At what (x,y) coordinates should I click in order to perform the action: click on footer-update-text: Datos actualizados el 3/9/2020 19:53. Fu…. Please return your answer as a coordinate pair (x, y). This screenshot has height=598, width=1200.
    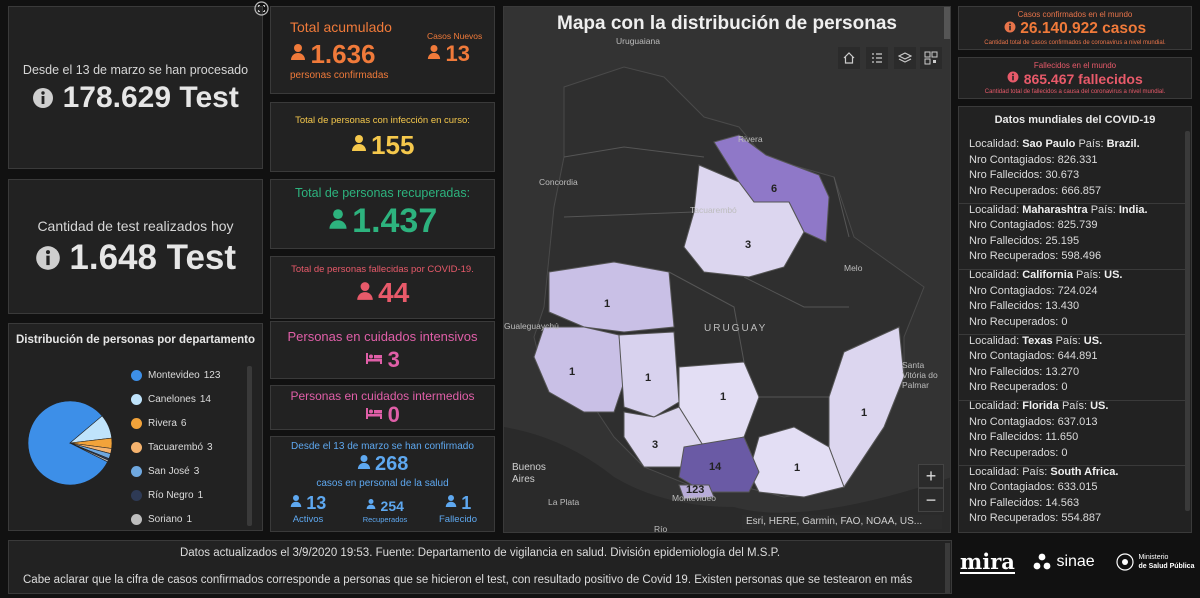
    Looking at the image, I should click on (480, 553).